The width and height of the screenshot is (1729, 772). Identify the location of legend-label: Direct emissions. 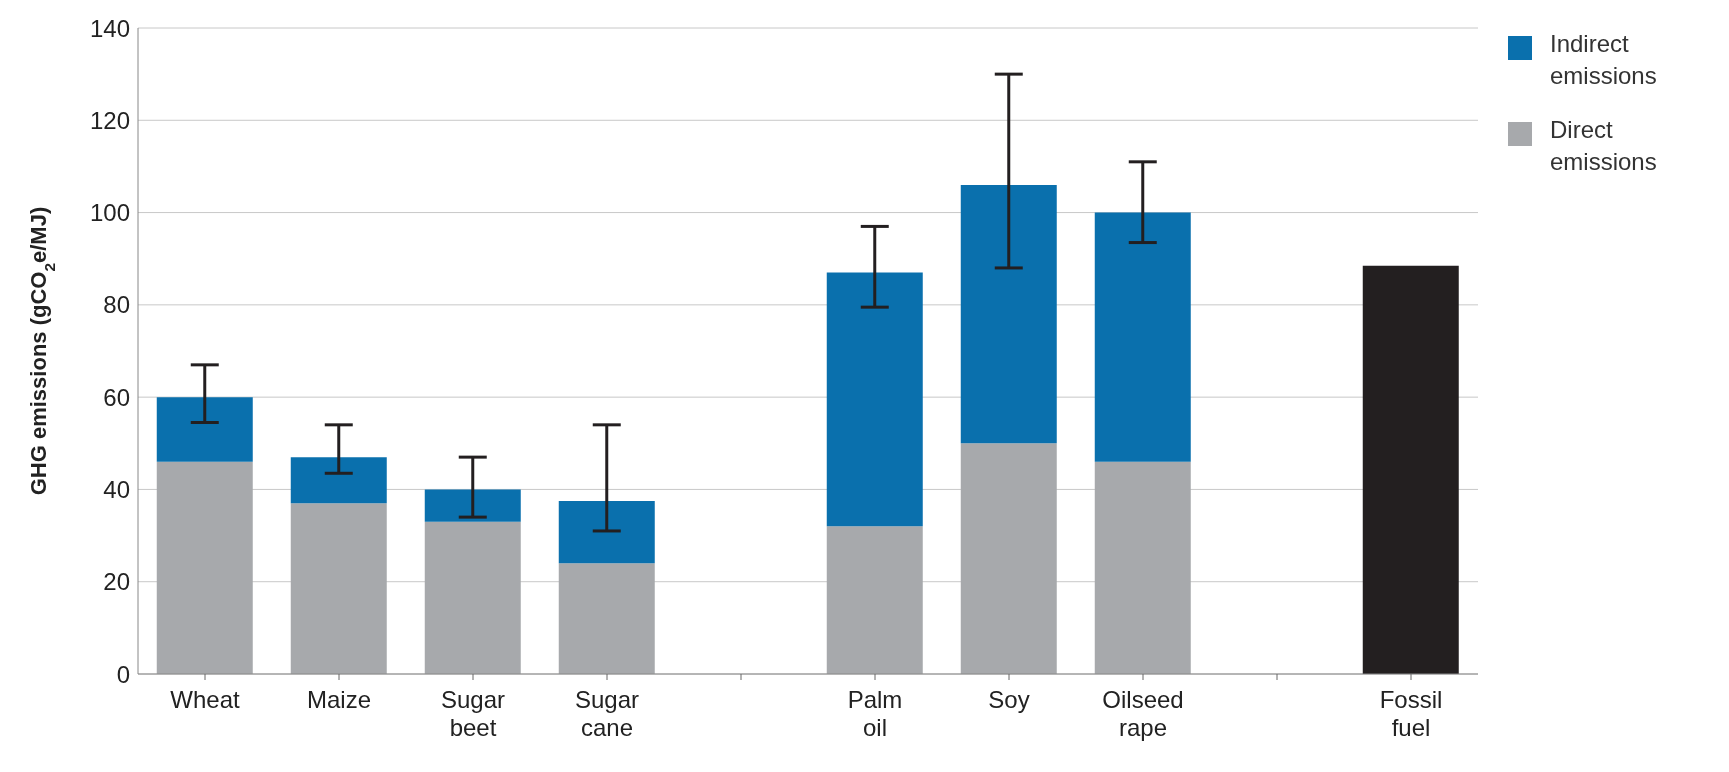
(1604, 146).